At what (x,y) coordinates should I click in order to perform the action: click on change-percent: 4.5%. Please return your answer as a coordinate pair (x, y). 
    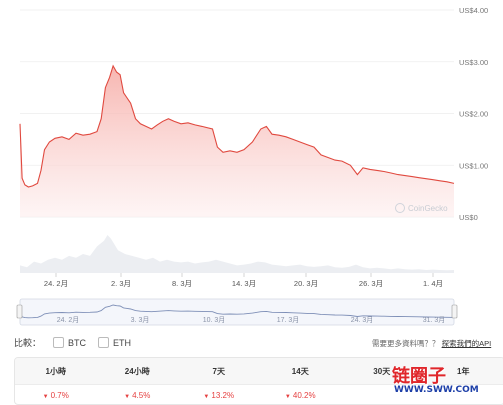
    Looking at the image, I should click on (141, 395).